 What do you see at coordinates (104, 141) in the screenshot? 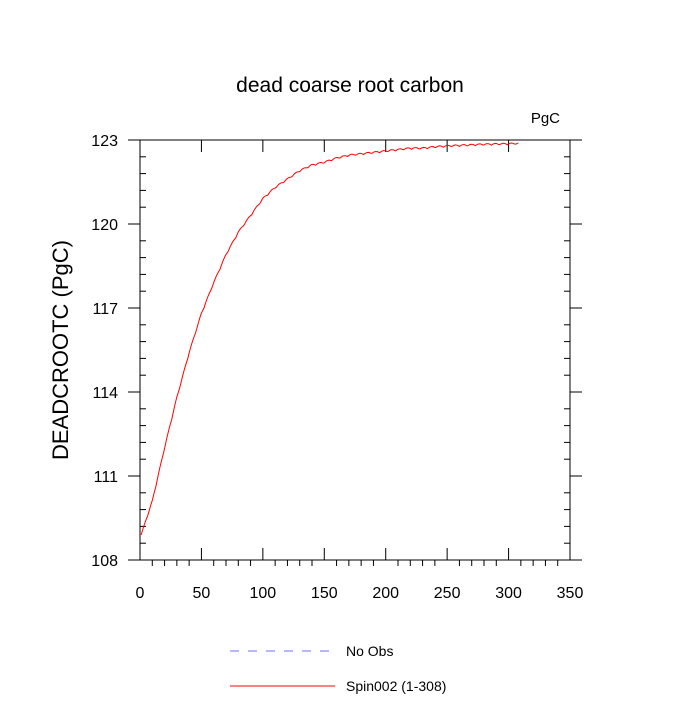
I see `y-tick-label: 123` at bounding box center [104, 141].